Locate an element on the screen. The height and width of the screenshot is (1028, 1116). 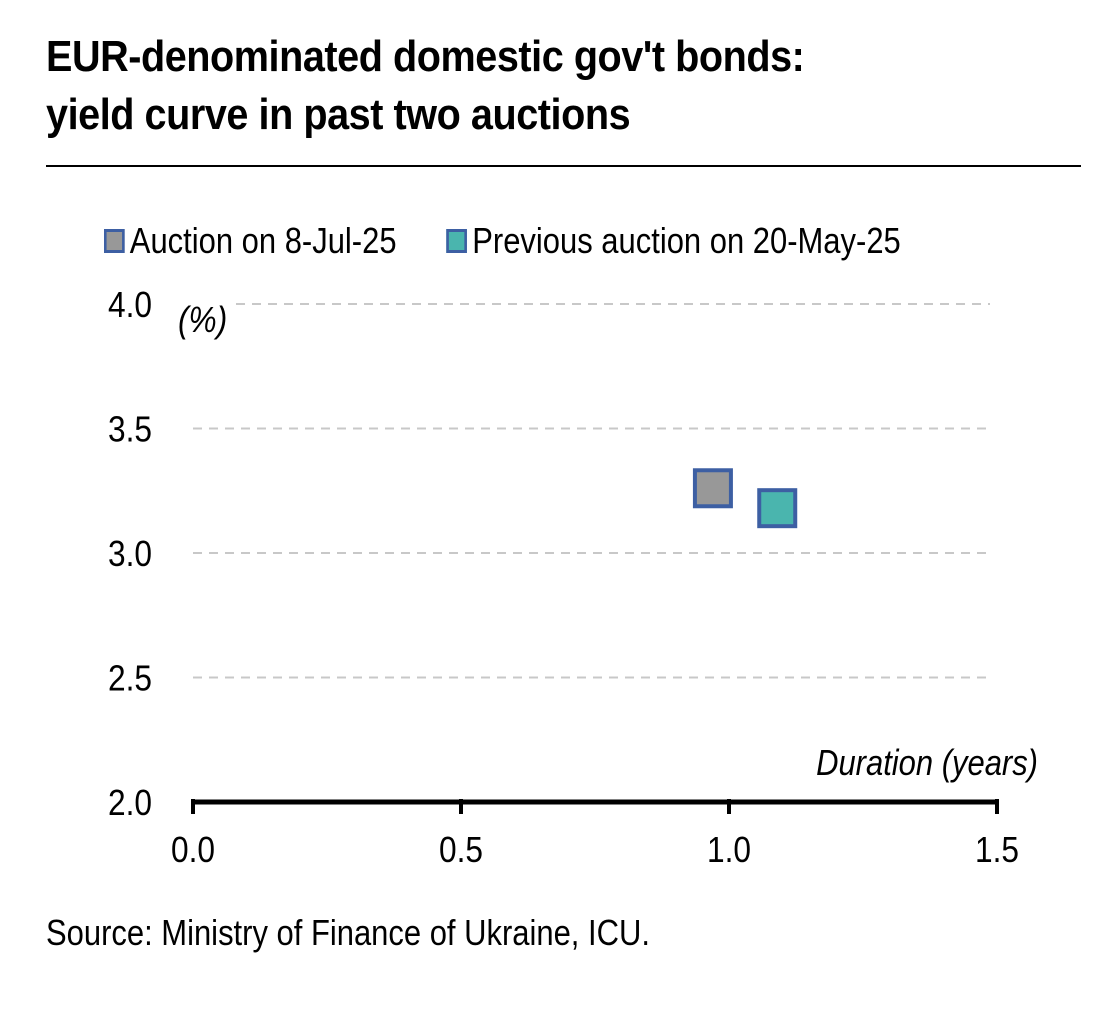
chart-title-line-2: yield curve in past two auctions is located at coordinates (338, 114).